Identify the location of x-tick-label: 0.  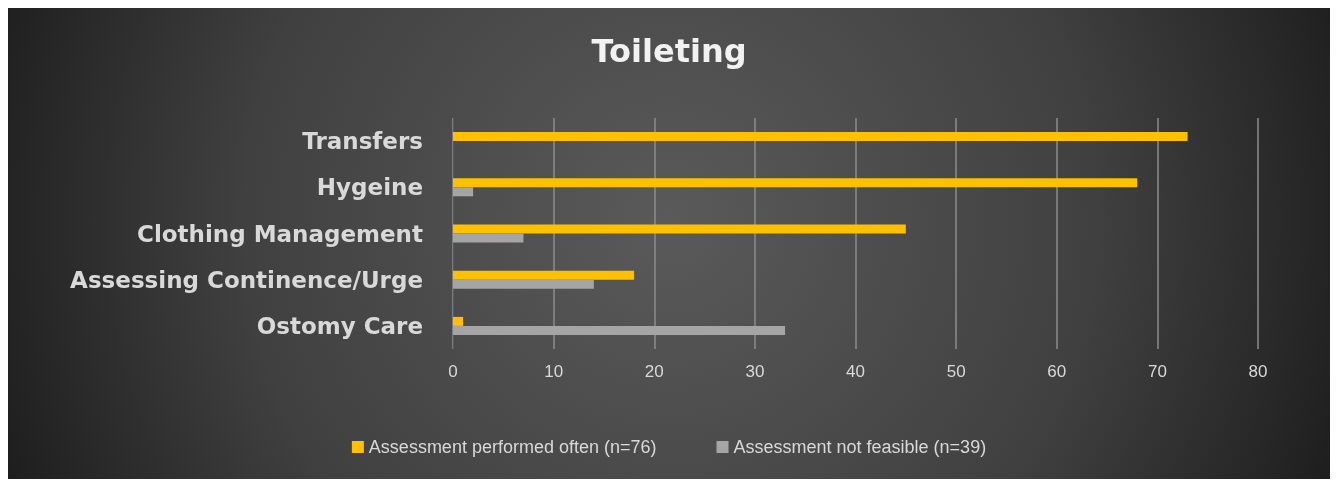
(453, 371).